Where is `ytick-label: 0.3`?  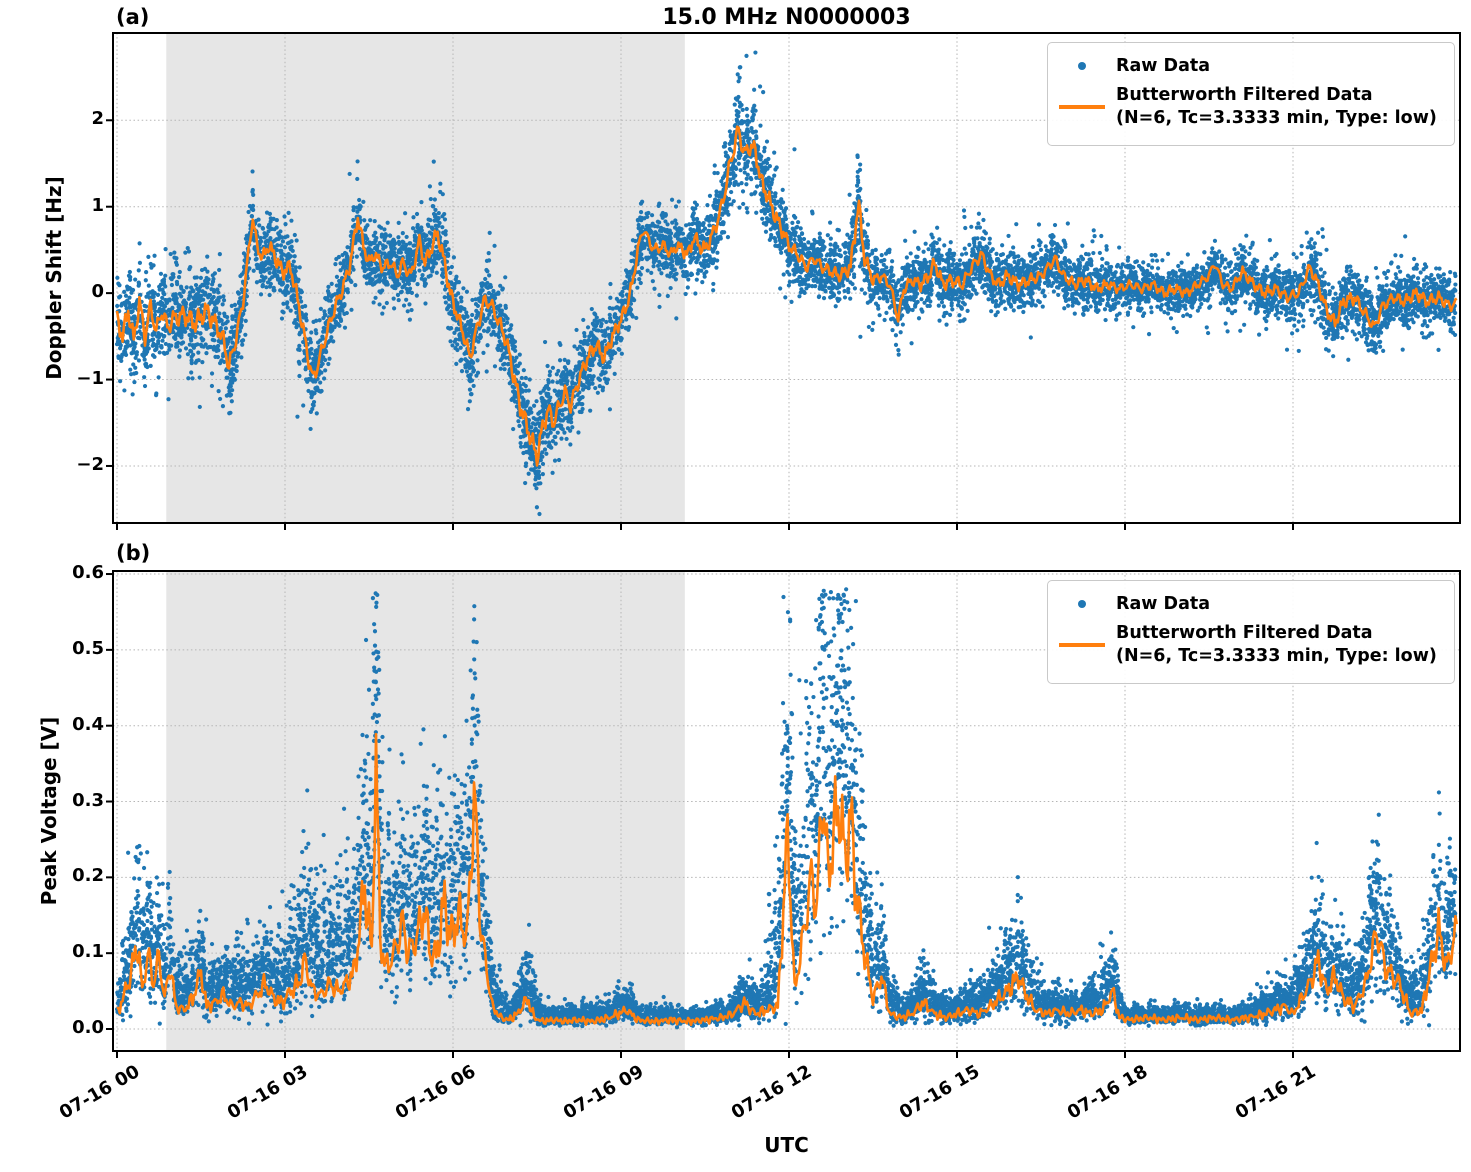
ytick-label: 0.3 is located at coordinates (88, 800).